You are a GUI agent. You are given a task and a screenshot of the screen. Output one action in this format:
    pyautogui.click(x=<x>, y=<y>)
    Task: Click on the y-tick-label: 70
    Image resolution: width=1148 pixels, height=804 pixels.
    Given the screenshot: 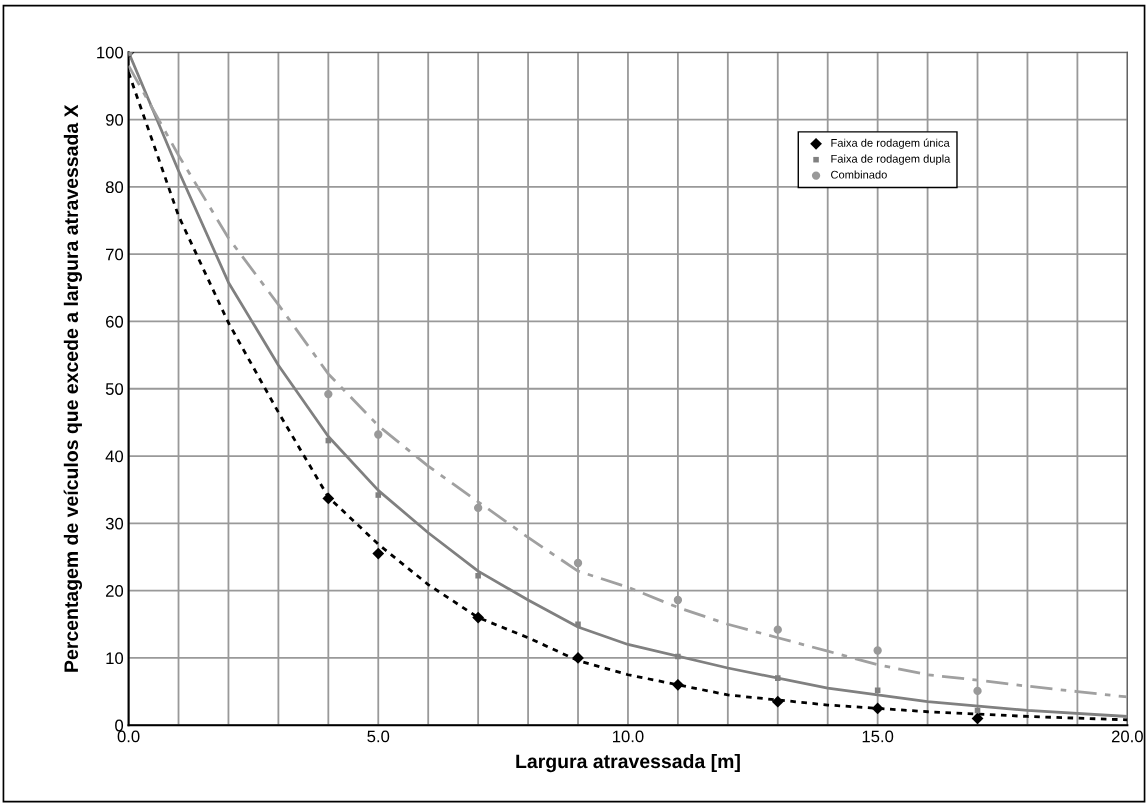 What is the action you would take?
    pyautogui.click(x=115, y=254)
    